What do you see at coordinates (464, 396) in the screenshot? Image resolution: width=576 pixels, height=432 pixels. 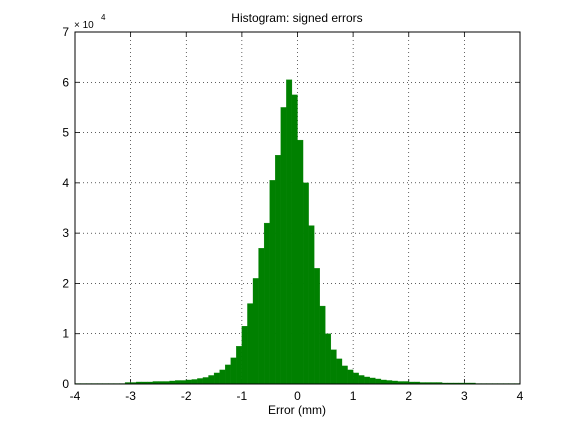 I see `x-tick-label: 3` at bounding box center [464, 396].